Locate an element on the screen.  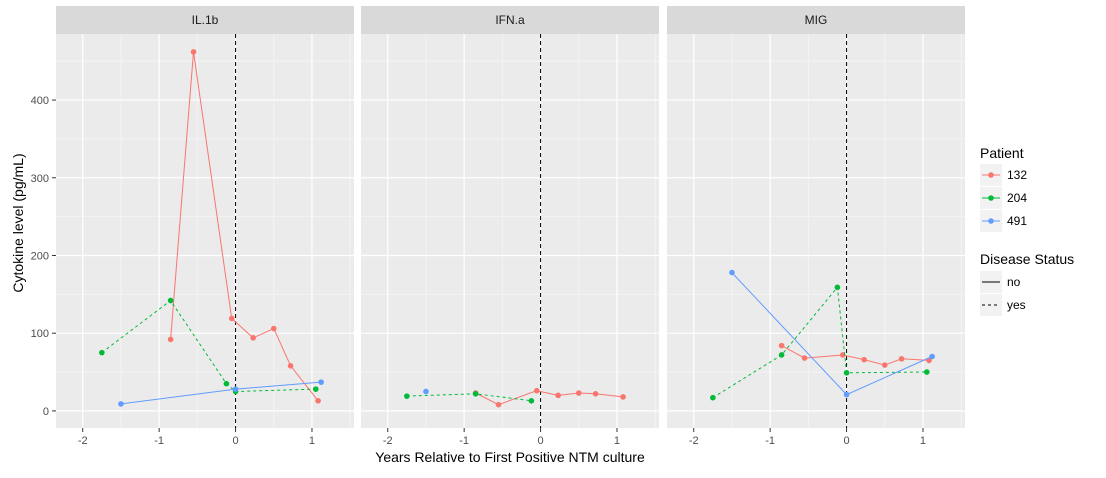
y-tick-label: 0 is located at coordinates (46, 412).